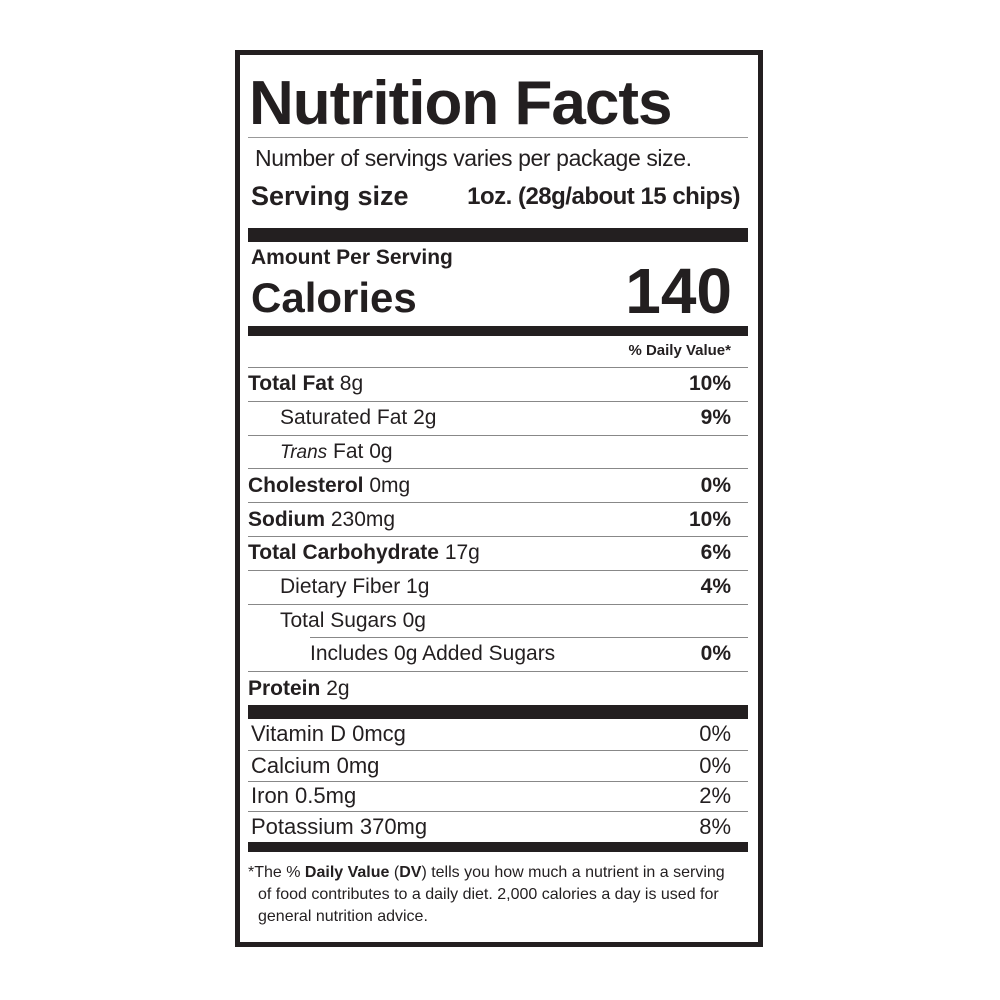 This screenshot has height=1000, width=1000. Describe the element at coordinates (498, 826) in the screenshot. I see `vitamin-row: Potassium 370mg 8%` at that location.